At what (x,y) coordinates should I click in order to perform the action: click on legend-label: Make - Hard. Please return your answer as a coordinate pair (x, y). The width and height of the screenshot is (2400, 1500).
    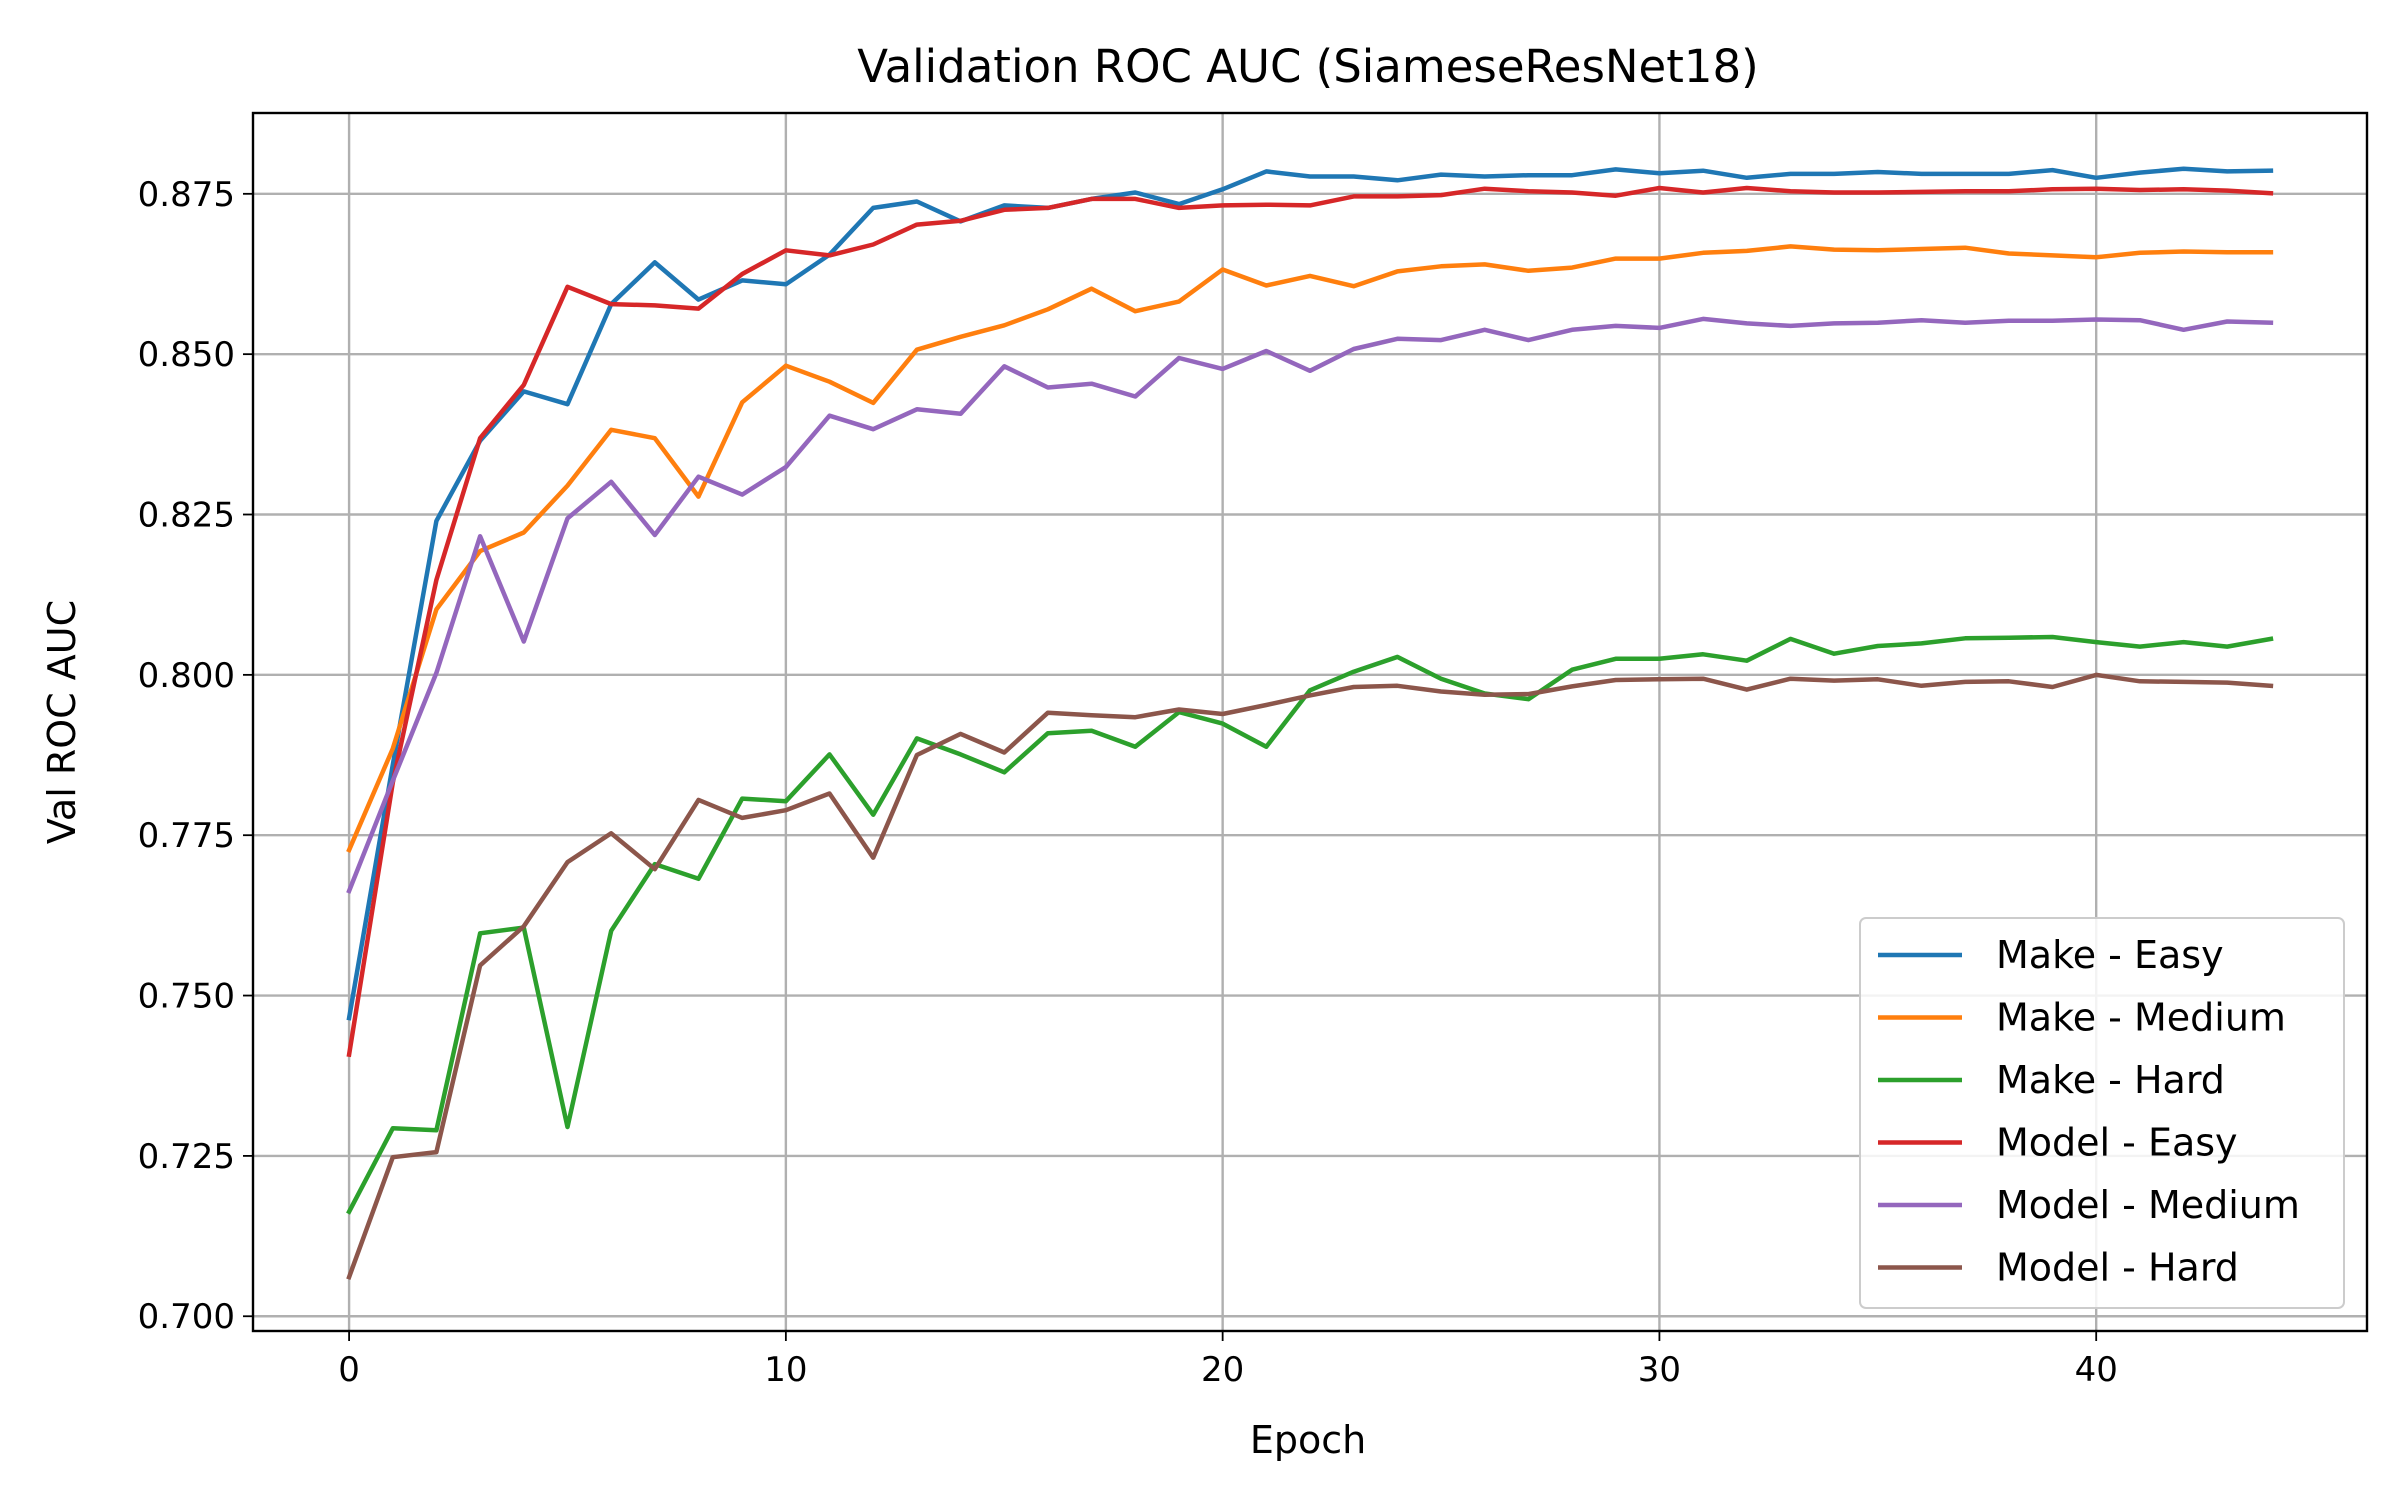
    Looking at the image, I should click on (2110, 1080).